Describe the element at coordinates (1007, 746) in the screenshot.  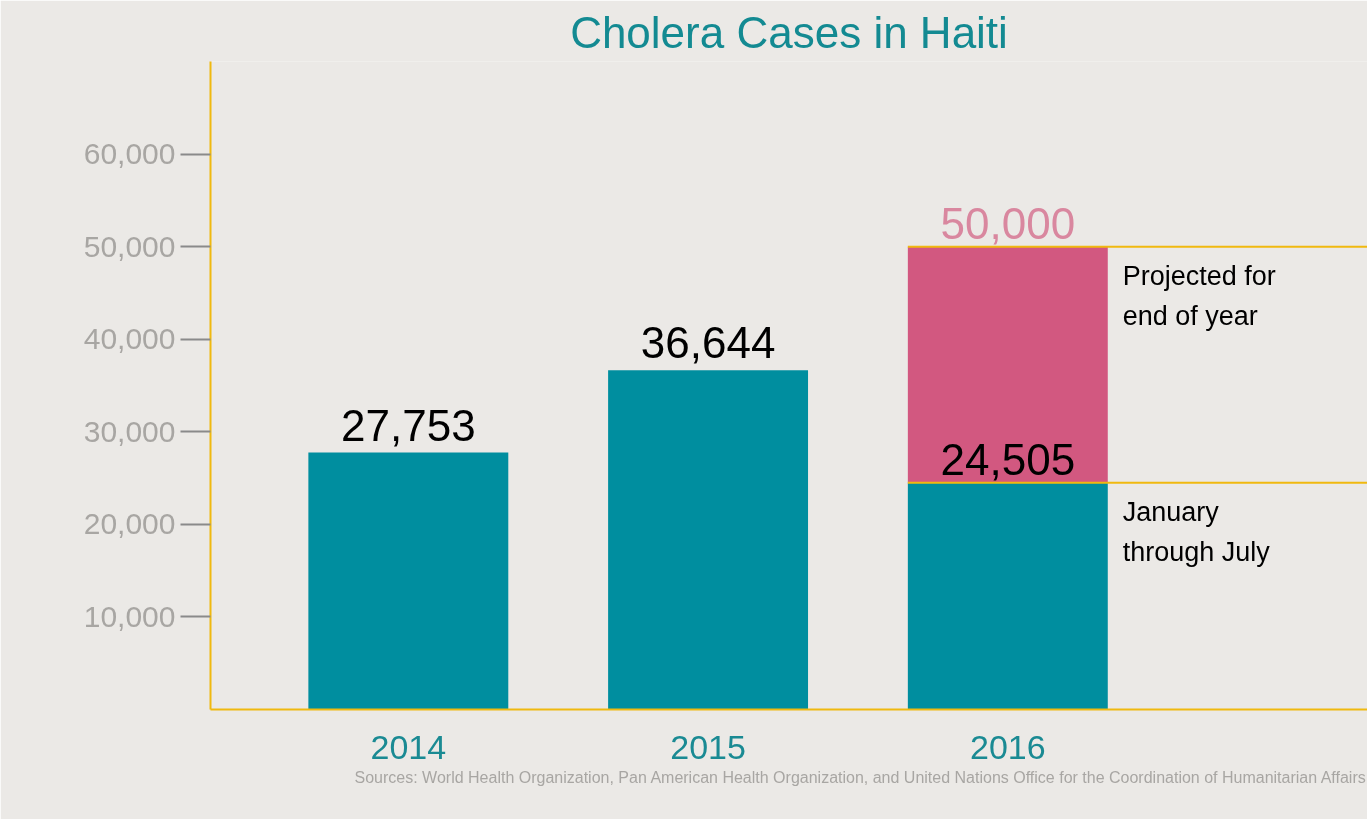
I see `x-tick-label: 2016` at that location.